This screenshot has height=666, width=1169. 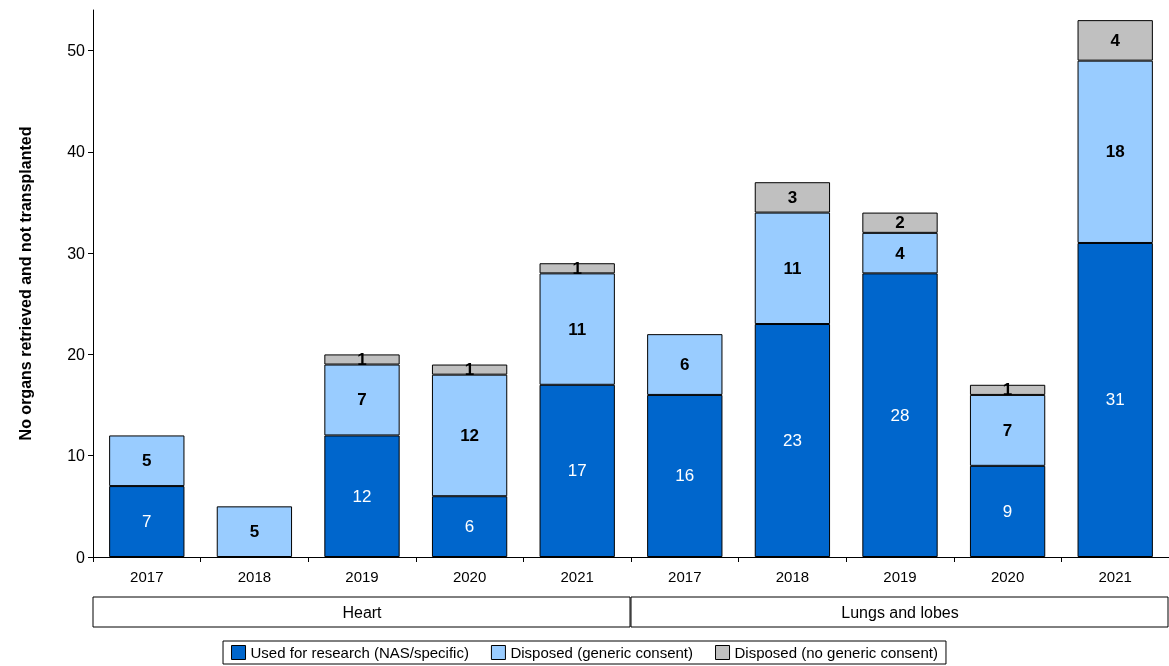 What do you see at coordinates (685, 476) in the screenshot?
I see `data-label: 16` at bounding box center [685, 476].